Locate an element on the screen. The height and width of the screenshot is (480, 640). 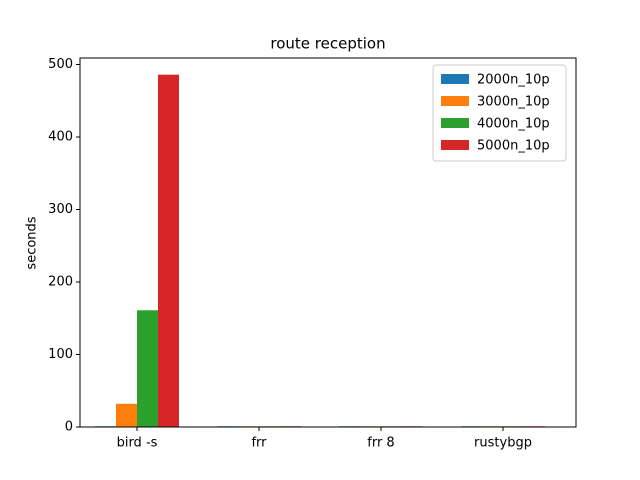
x-tick-label: rustybgp is located at coordinates (503, 443).